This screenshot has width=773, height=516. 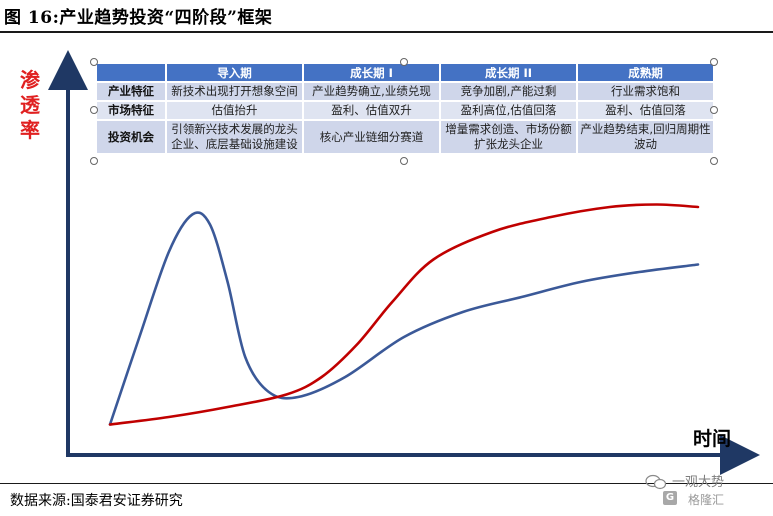 What do you see at coordinates (670, 498) in the screenshot?
I see `gelonghui-logo-icon: G` at bounding box center [670, 498].